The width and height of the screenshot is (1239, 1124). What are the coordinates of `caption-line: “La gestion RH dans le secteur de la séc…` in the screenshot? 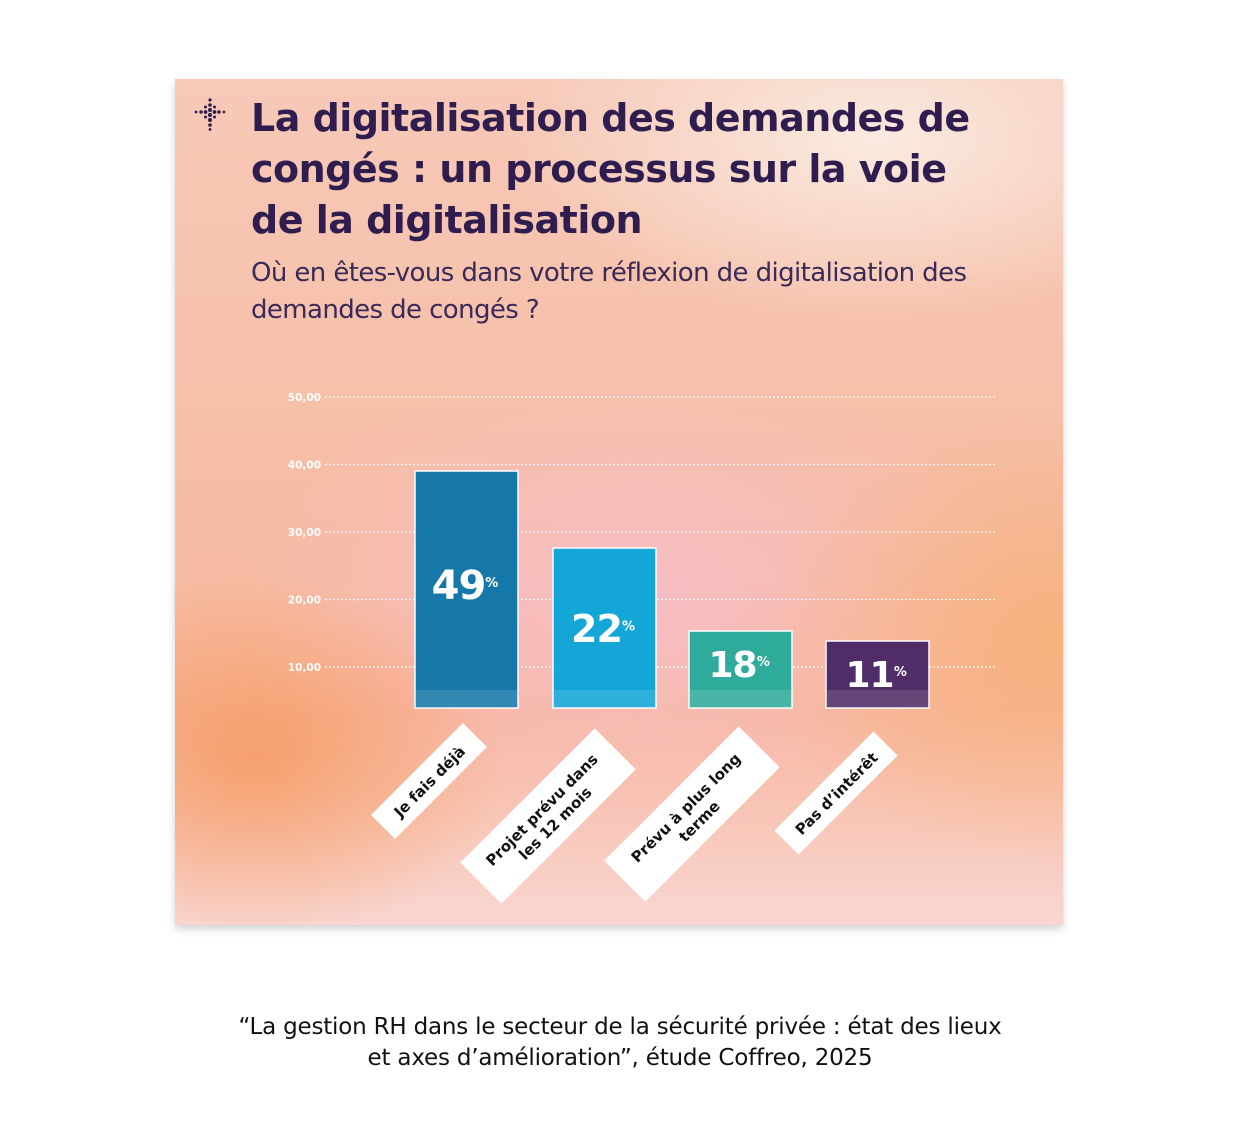 It's located at (620, 1027).